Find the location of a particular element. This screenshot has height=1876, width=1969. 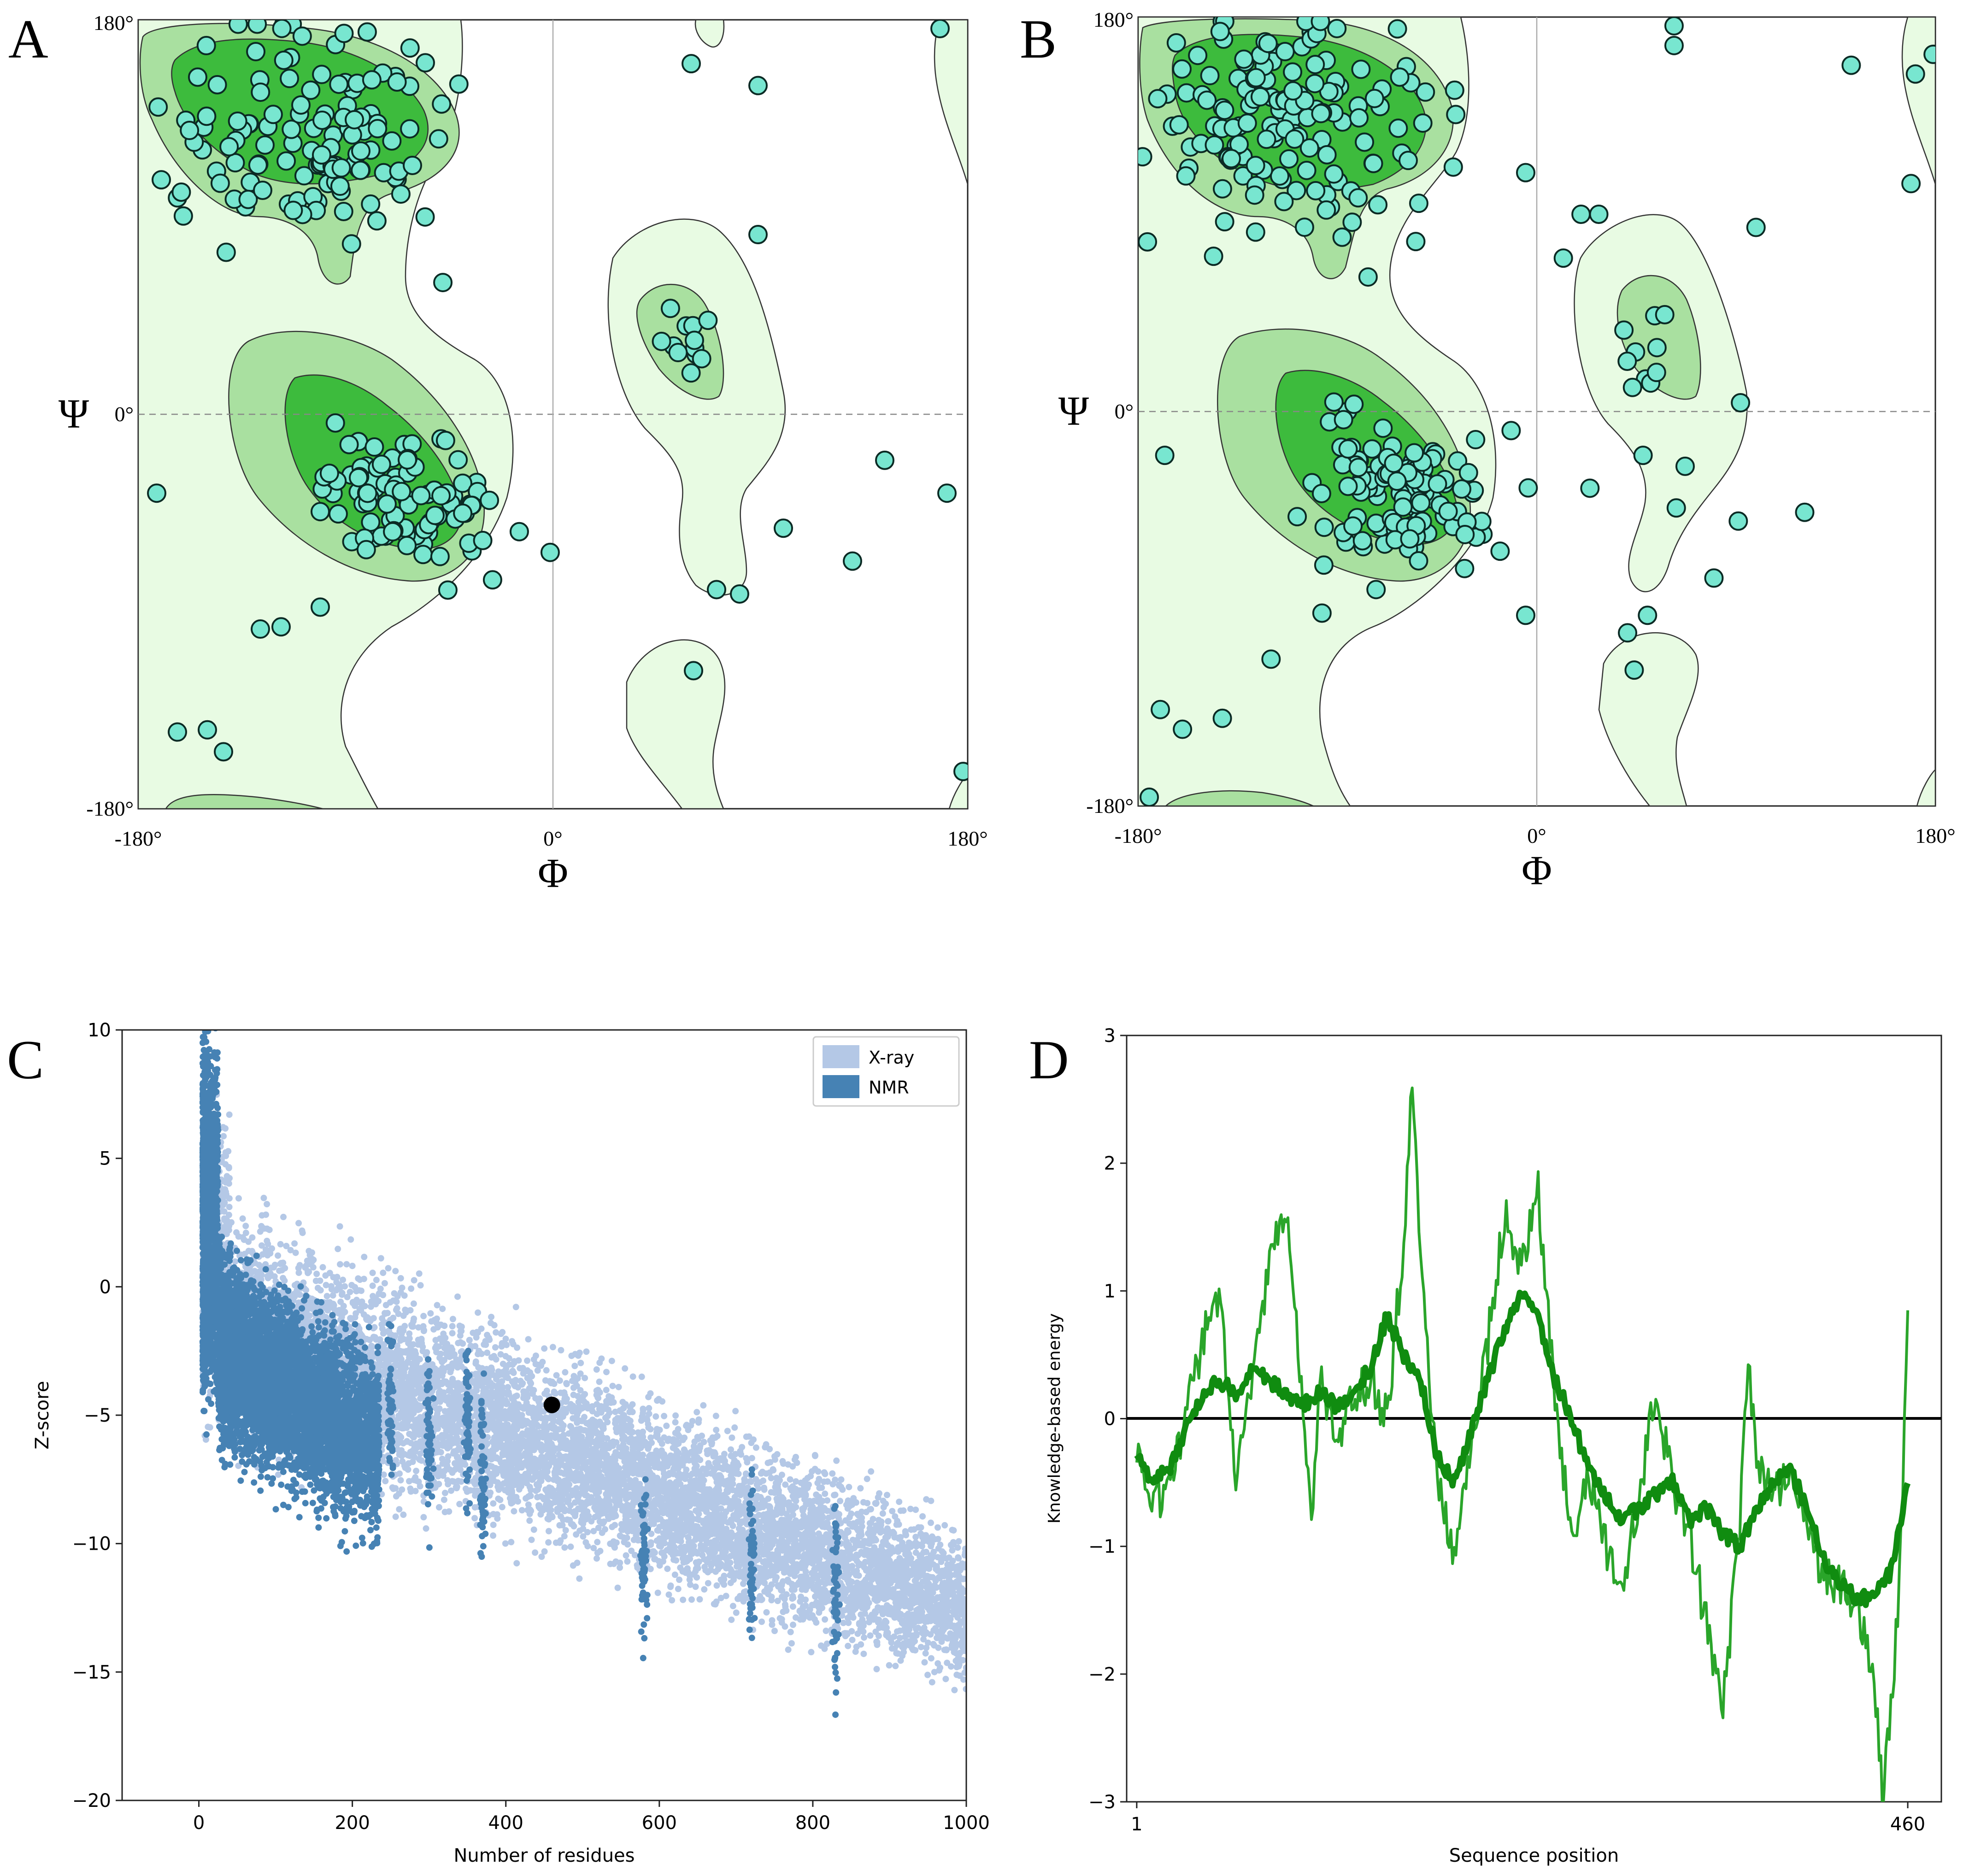

panel-b-ytick-bottom: -180° is located at coordinates (1110, 805).